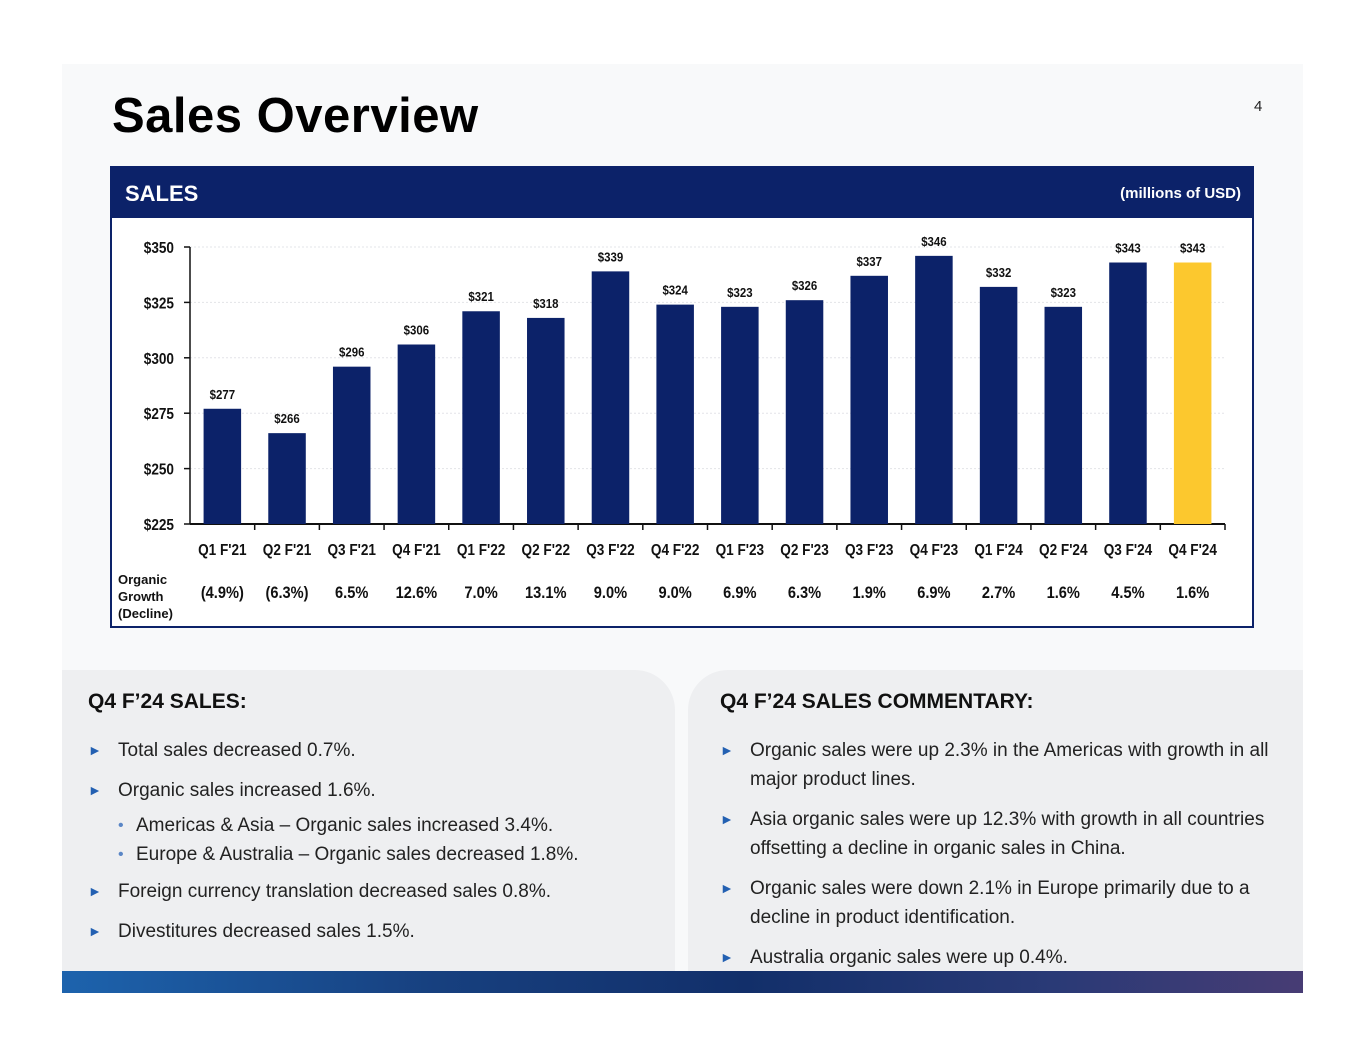  What do you see at coordinates (352, 352) in the screenshot?
I see `bar-value-label: $296` at bounding box center [352, 352].